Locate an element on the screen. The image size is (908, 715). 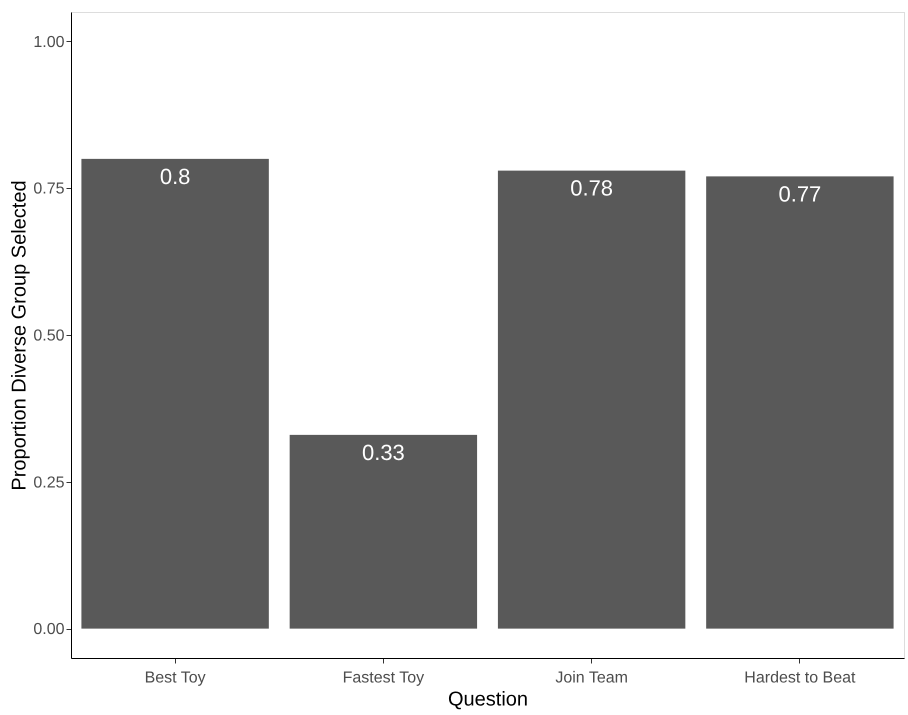
data-label: 0.77 is located at coordinates (800, 193).